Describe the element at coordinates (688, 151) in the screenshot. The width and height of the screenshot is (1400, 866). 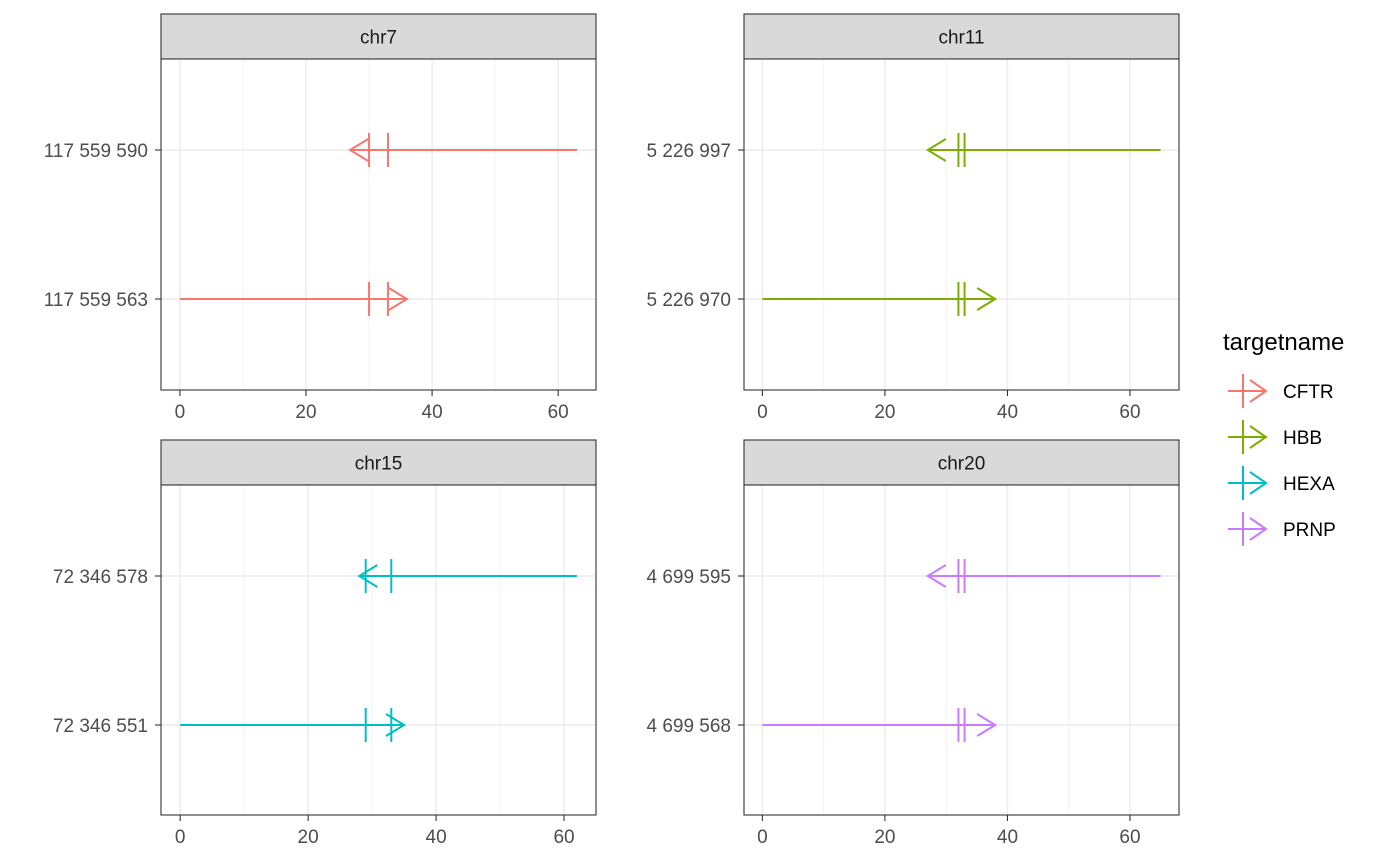
I see `y-tick-label: 5 226 997` at that location.